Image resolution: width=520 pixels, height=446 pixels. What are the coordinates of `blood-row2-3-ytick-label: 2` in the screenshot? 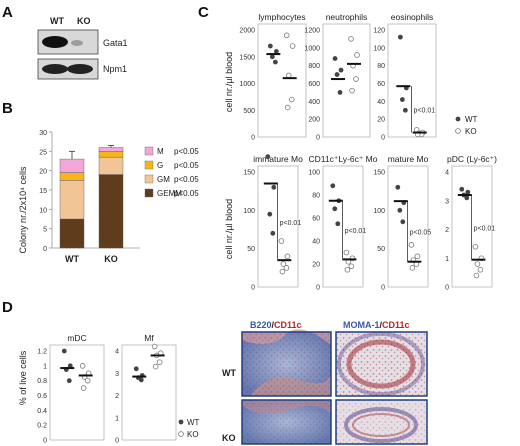 It's located at (447, 230).